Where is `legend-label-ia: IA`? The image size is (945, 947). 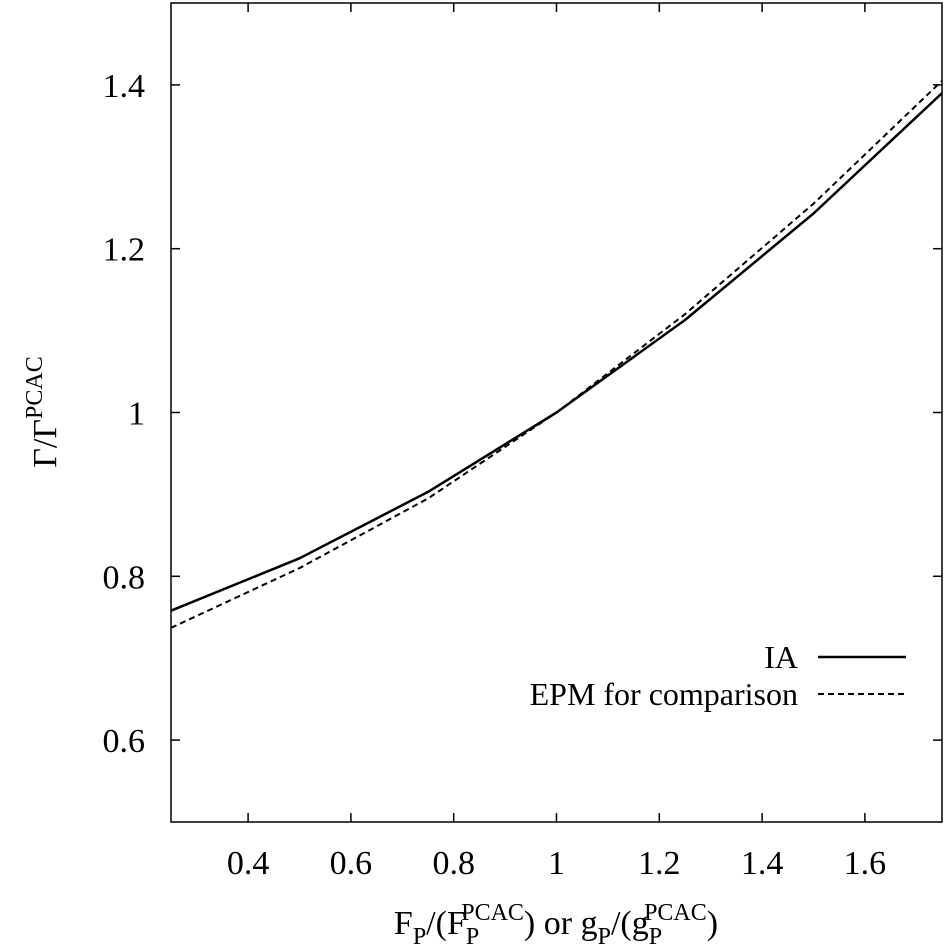 legend-label-ia: IA is located at coordinates (781, 657).